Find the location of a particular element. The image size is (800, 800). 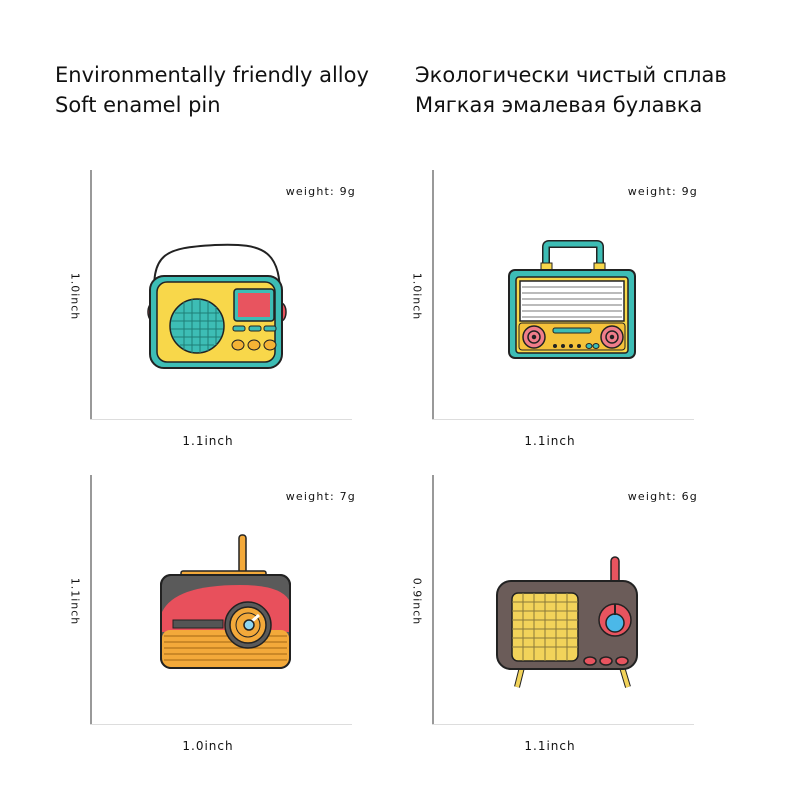

height-label: 0.9inch is located at coordinates (417, 601).